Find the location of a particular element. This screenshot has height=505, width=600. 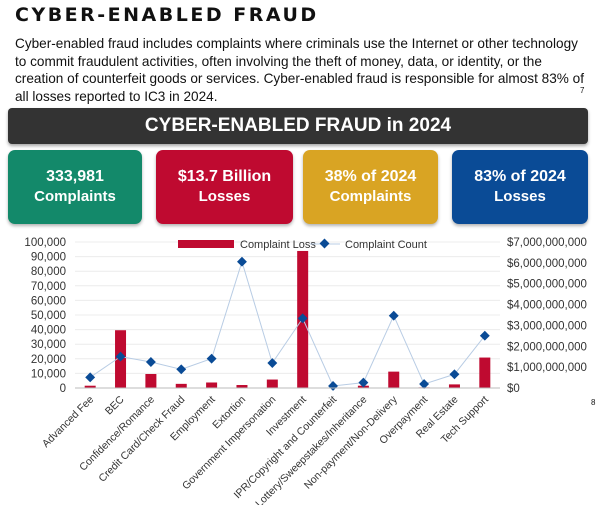

left-tick-label: 0 is located at coordinates (63, 389).